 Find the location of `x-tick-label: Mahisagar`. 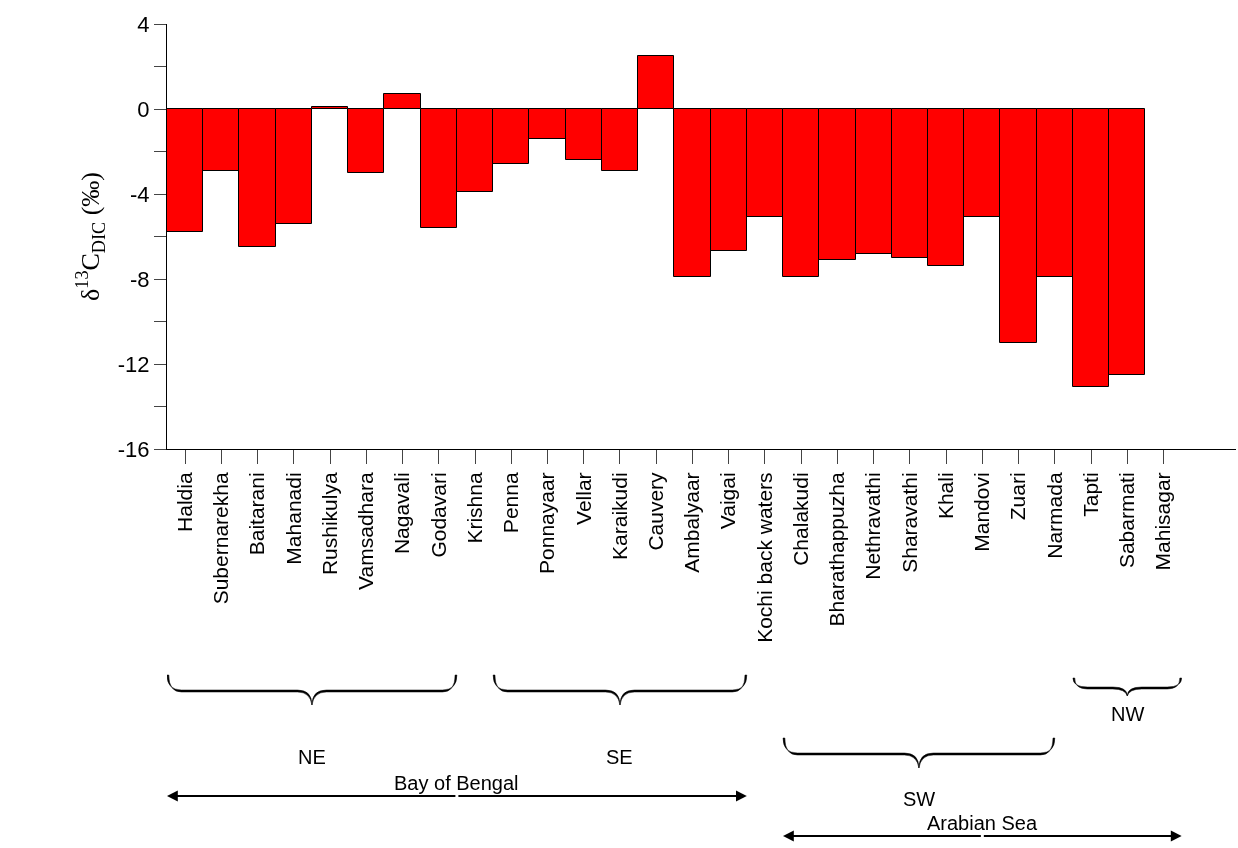

x-tick-label: Mahisagar is located at coordinates (1163, 521).